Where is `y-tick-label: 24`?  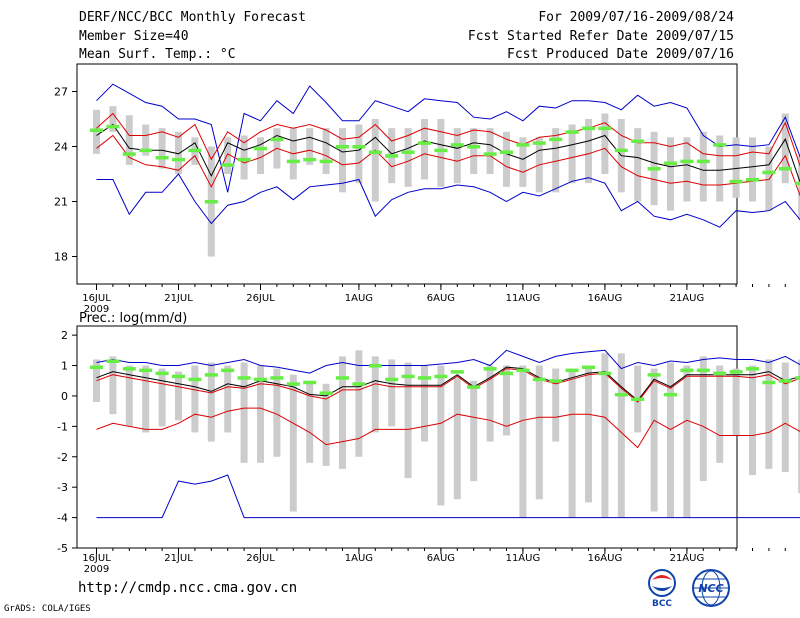
y-tick-label: 24 is located at coordinates (61, 147).